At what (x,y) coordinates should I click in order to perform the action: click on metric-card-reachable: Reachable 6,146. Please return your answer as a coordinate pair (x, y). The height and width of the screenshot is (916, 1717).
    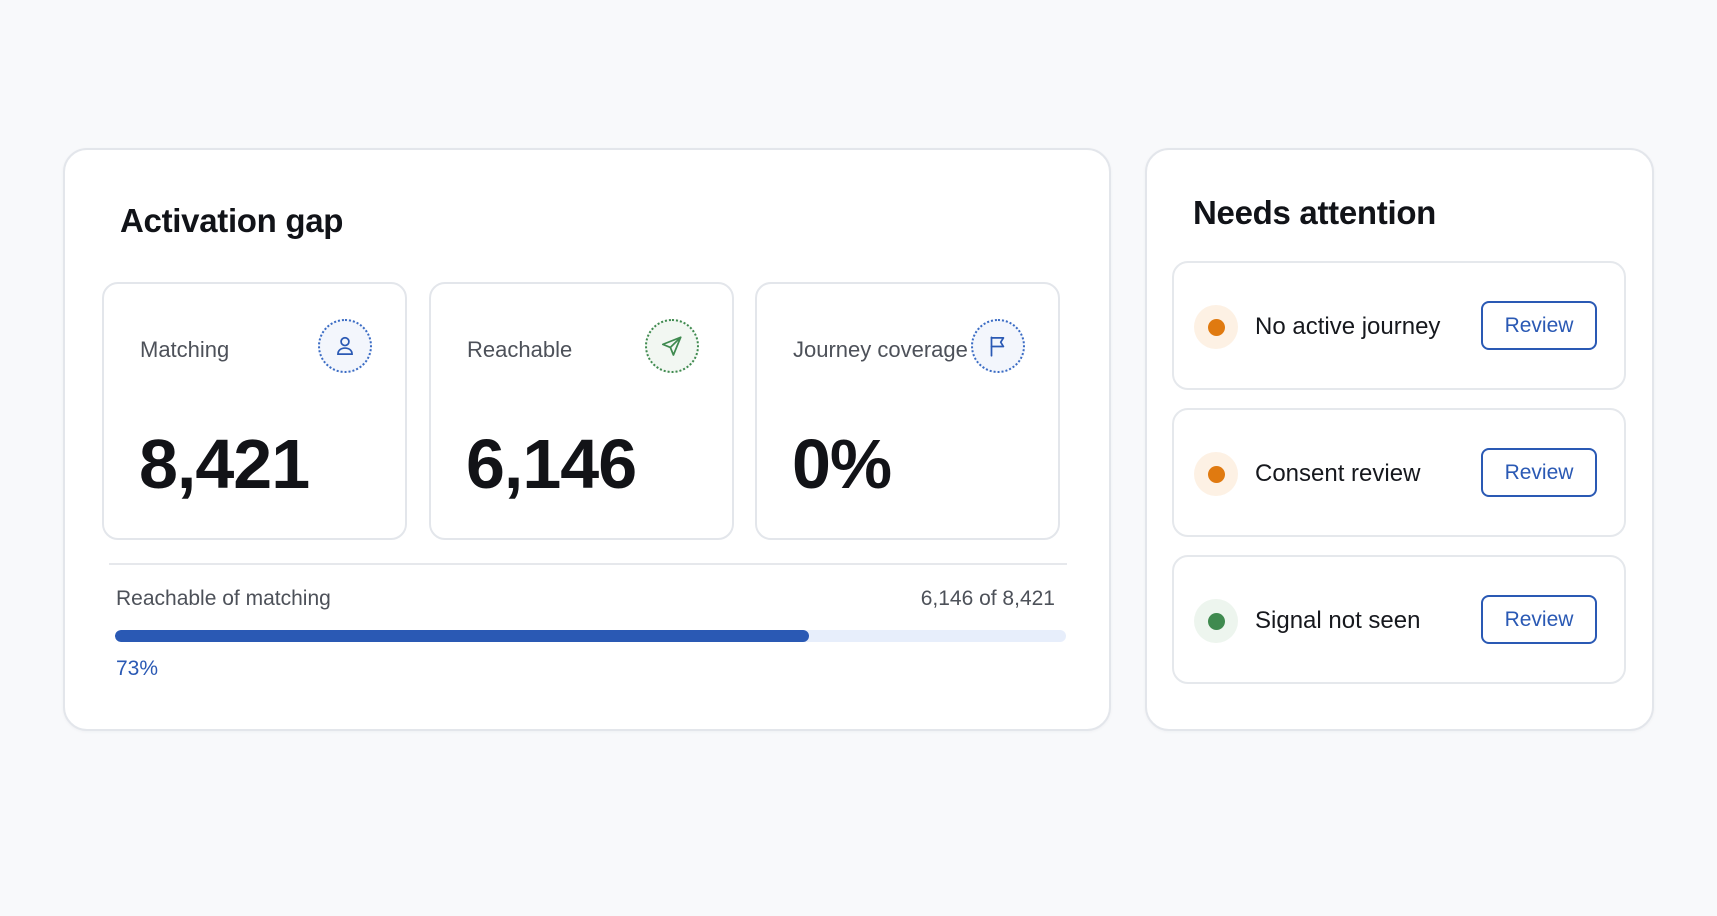
    Looking at the image, I should click on (581, 411).